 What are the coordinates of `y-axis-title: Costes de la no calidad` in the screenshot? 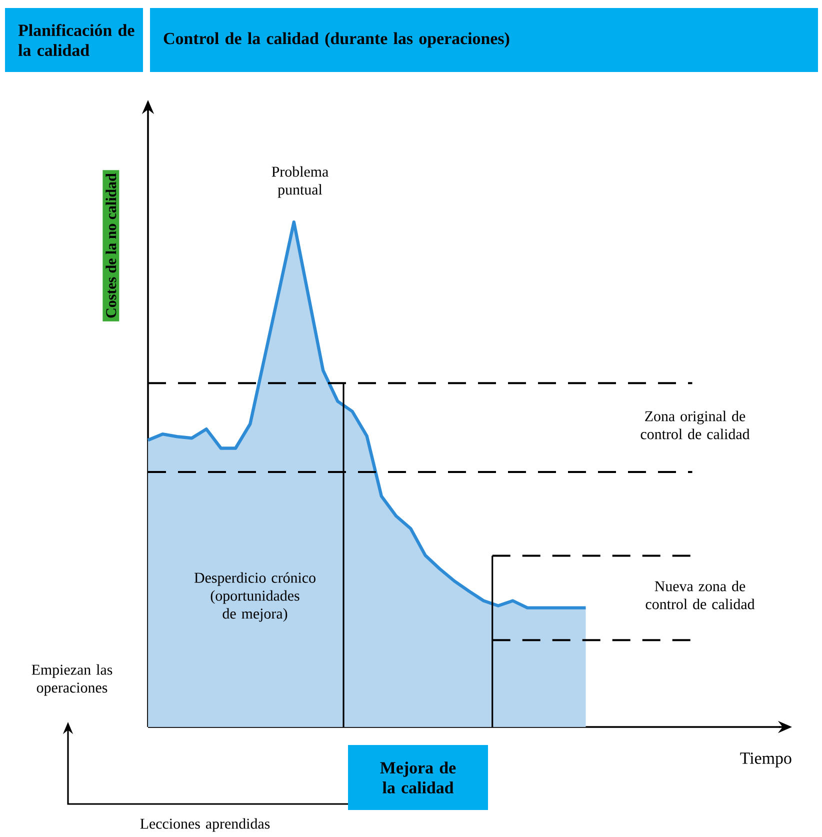 It's located at (111, 245).